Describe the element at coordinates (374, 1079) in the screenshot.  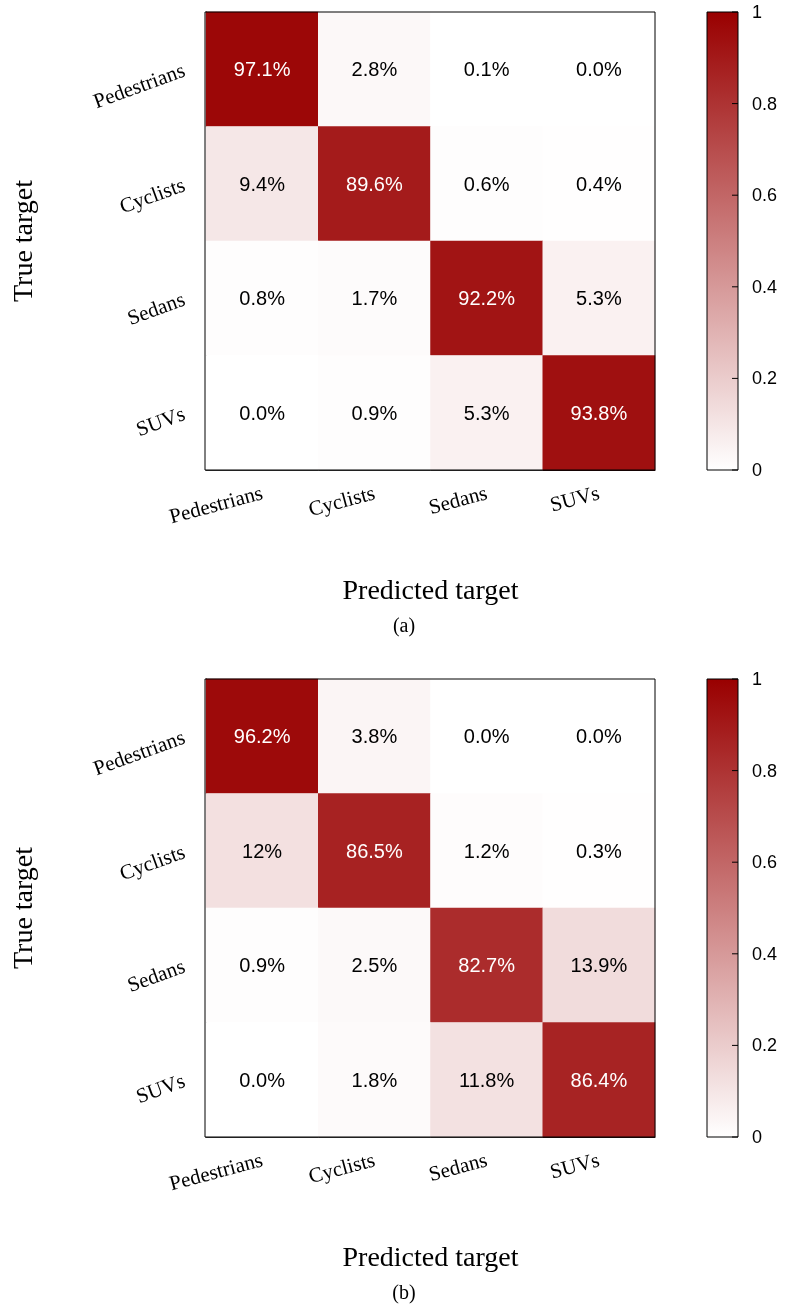
I see `data-label: 1.8%` at that location.